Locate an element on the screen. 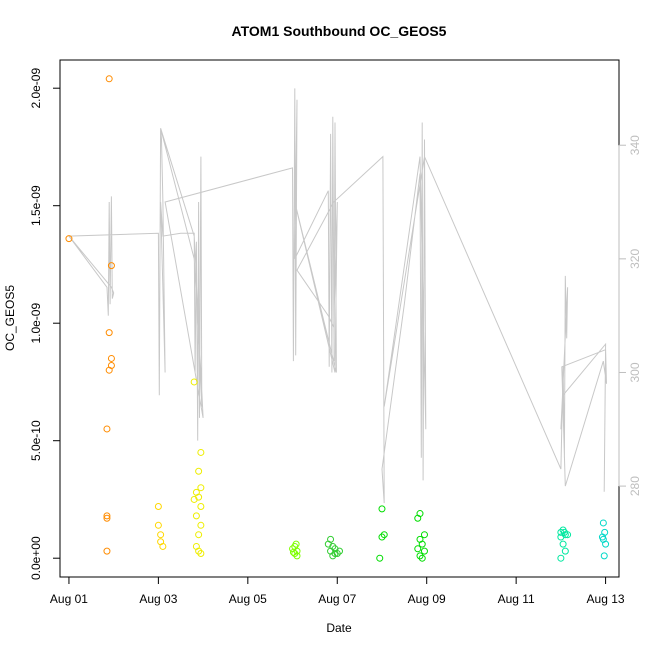 The height and width of the screenshot is (650, 650). x-axis-label: Date is located at coordinates (339, 628).